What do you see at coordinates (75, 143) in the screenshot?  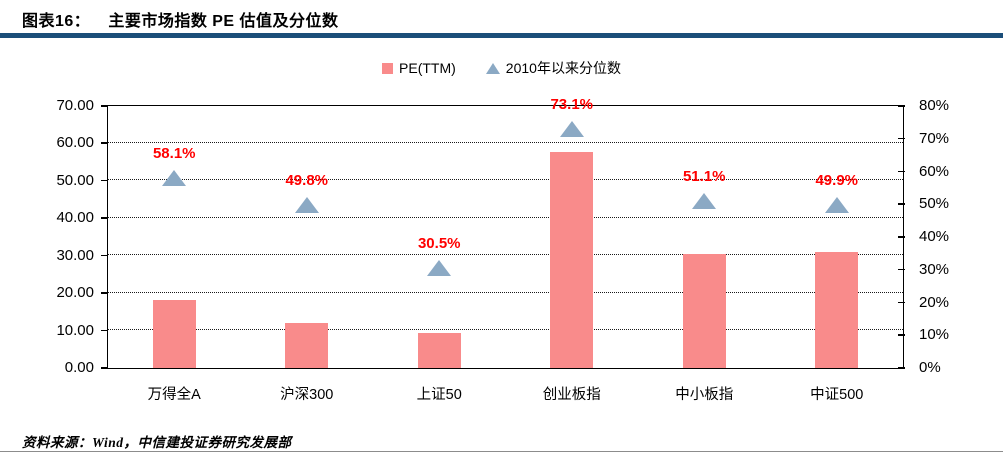 I see `left-axis-tick-label: 60.00` at bounding box center [75, 143].